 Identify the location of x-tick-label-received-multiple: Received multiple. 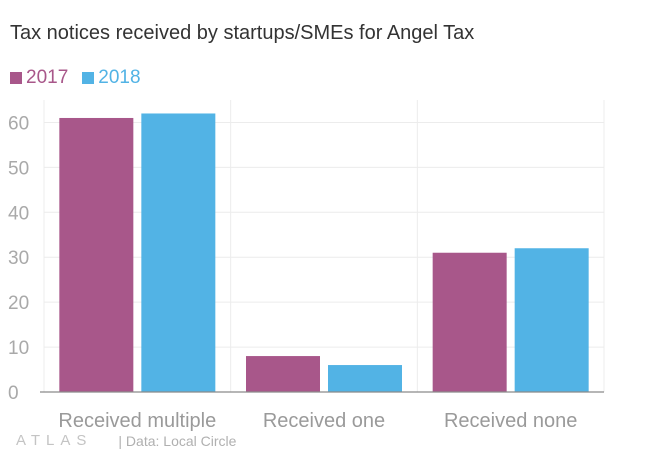
(137, 421).